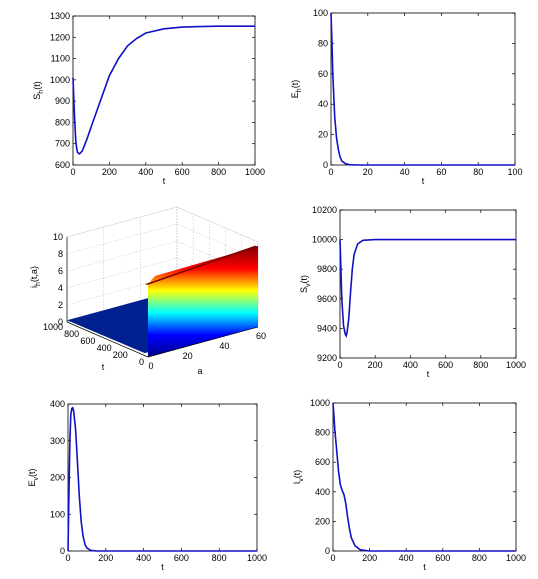 This screenshot has height=579, width=538. I want to click on t-tick-label: 400, so click(104, 348).